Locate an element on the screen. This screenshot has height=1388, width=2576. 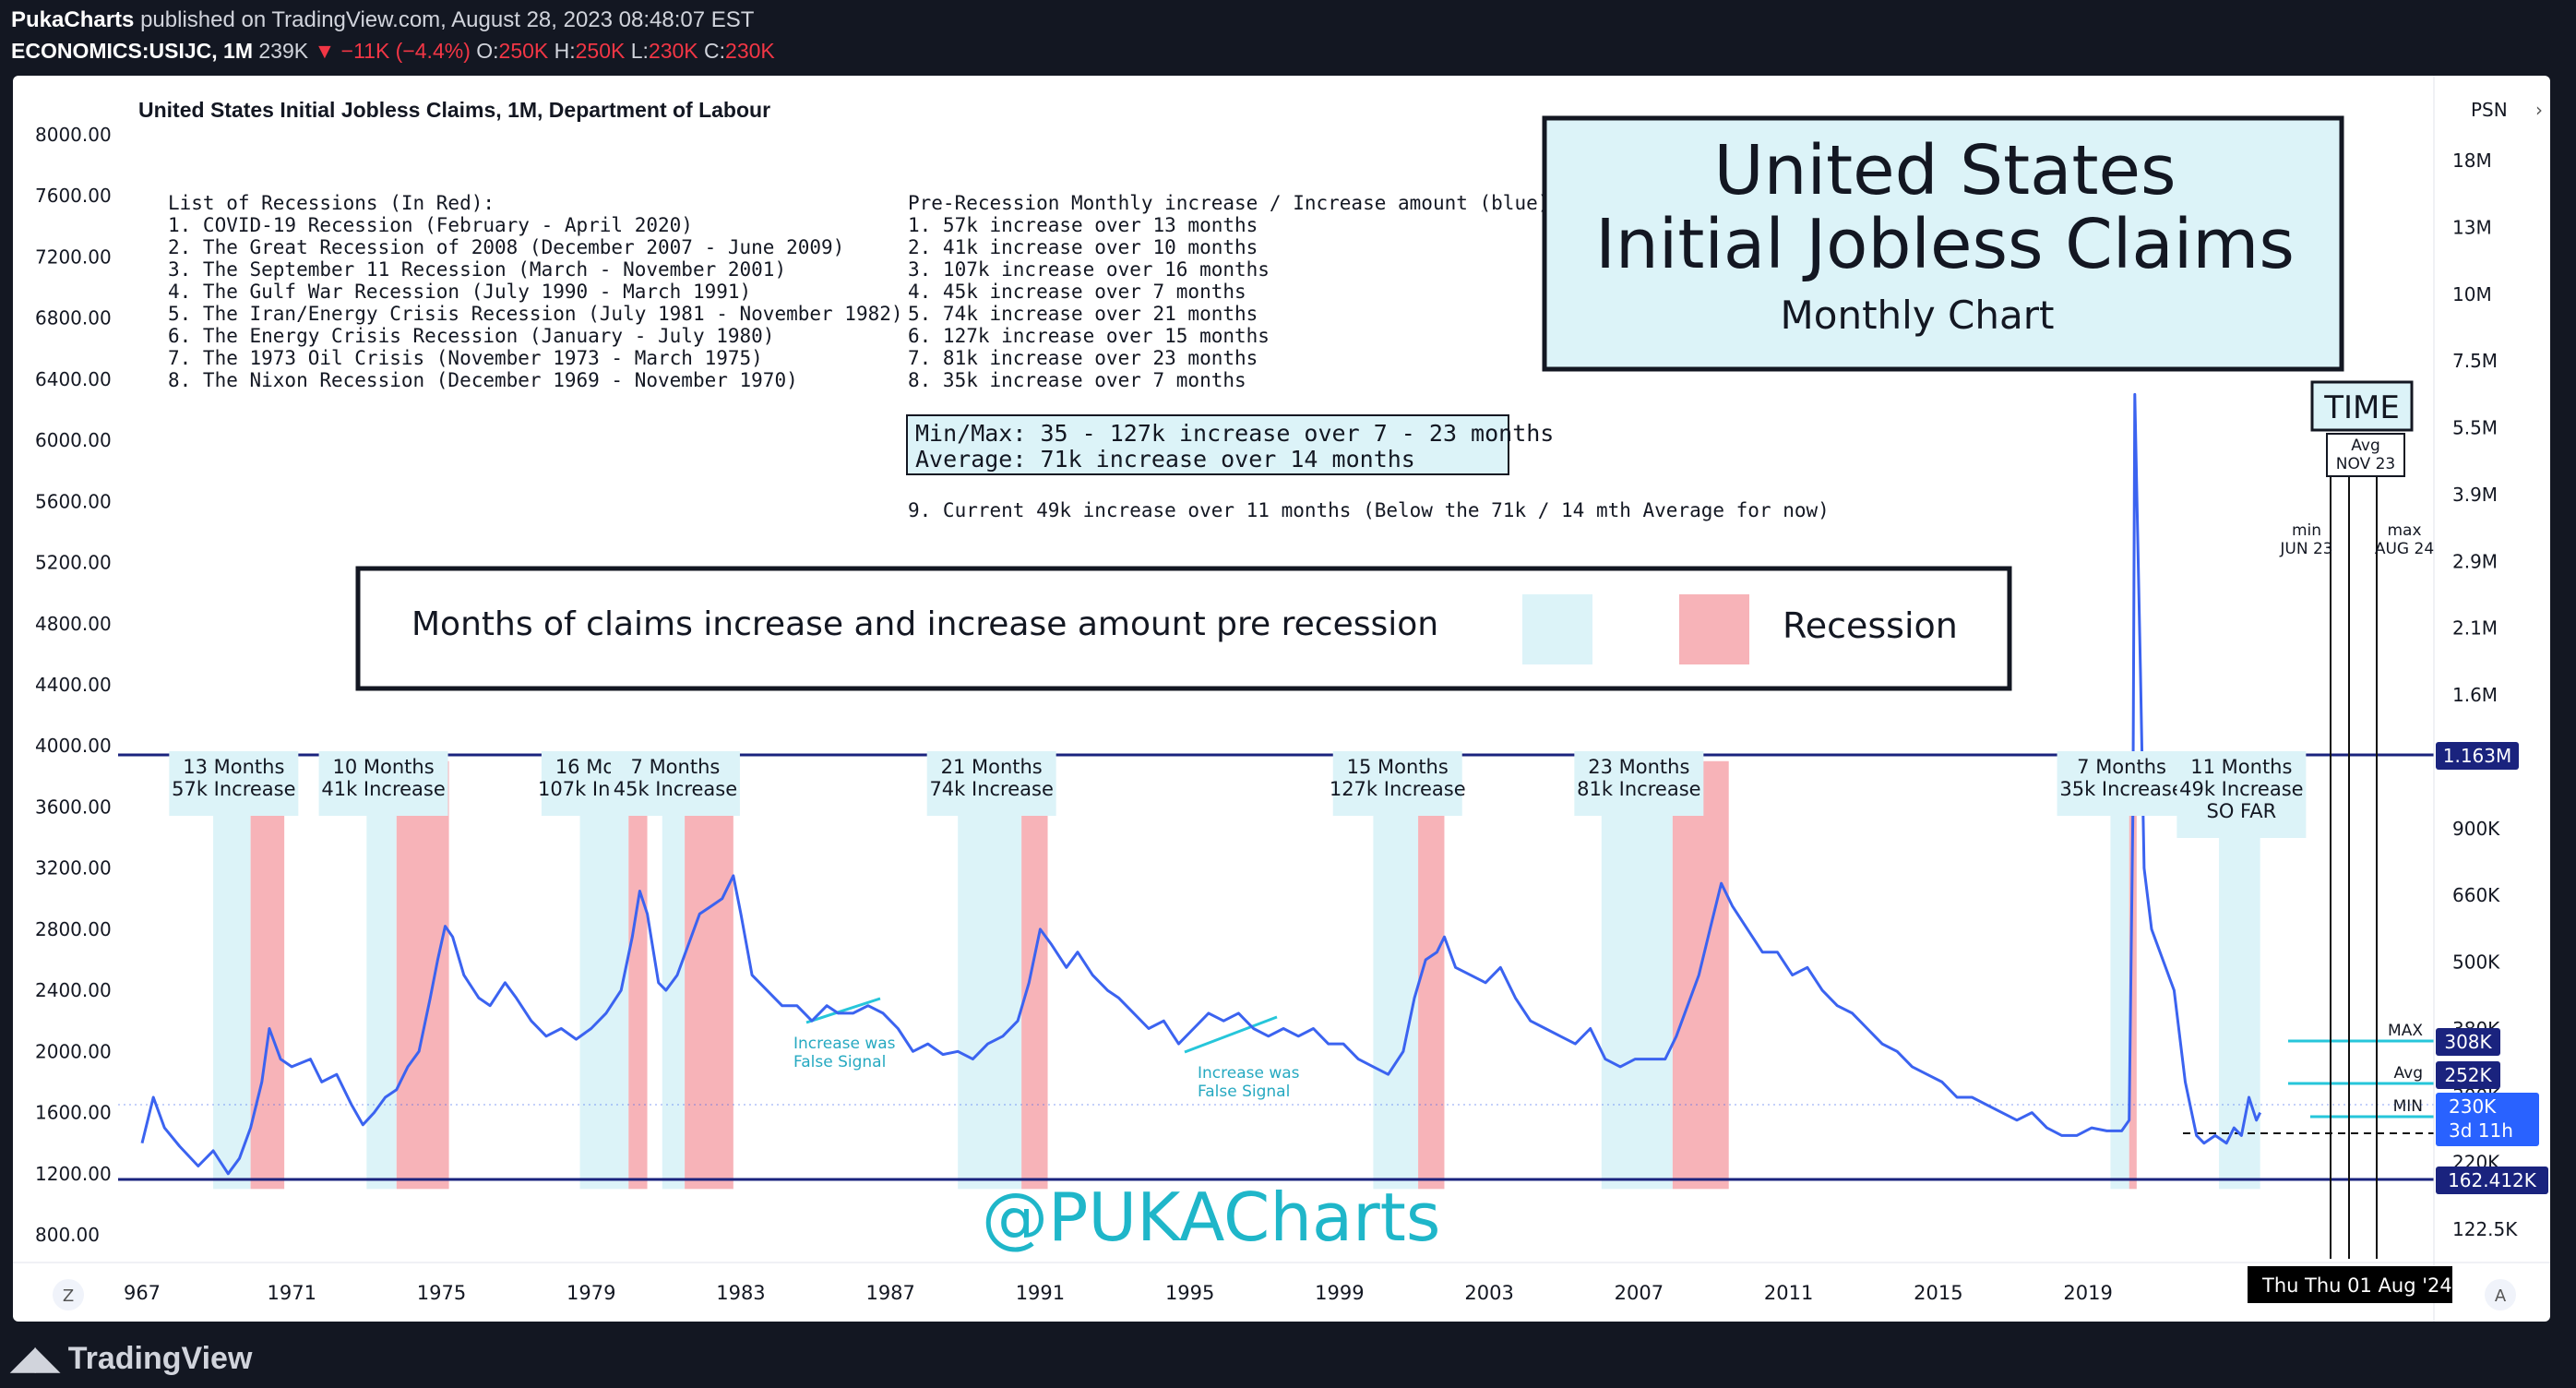
average-line: Average: 71k increase over 14 months is located at coordinates (1165, 459).